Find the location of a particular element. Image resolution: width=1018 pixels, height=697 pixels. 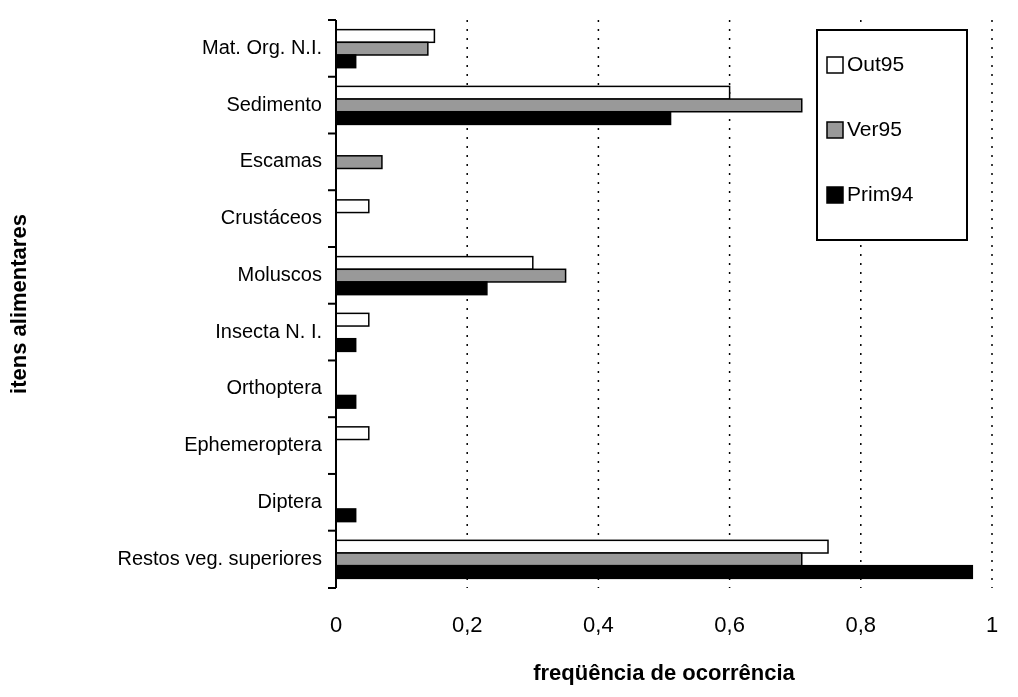

y-tick-label: Mat. Org. N.I. is located at coordinates (261, 46).